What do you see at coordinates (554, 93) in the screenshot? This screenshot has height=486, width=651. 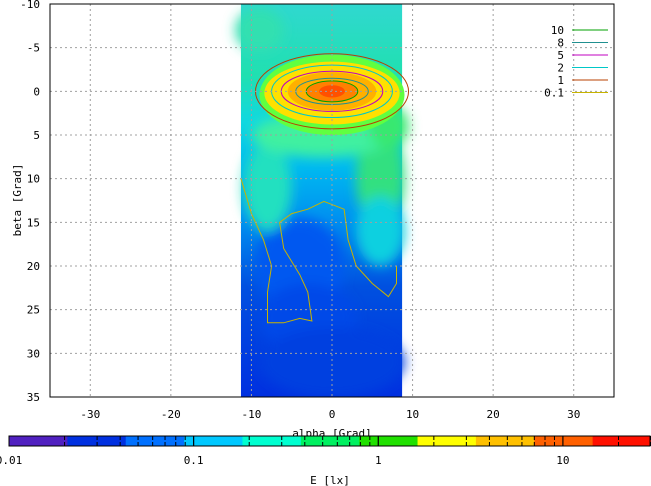 I see `legend-label: 0.1` at bounding box center [554, 93].